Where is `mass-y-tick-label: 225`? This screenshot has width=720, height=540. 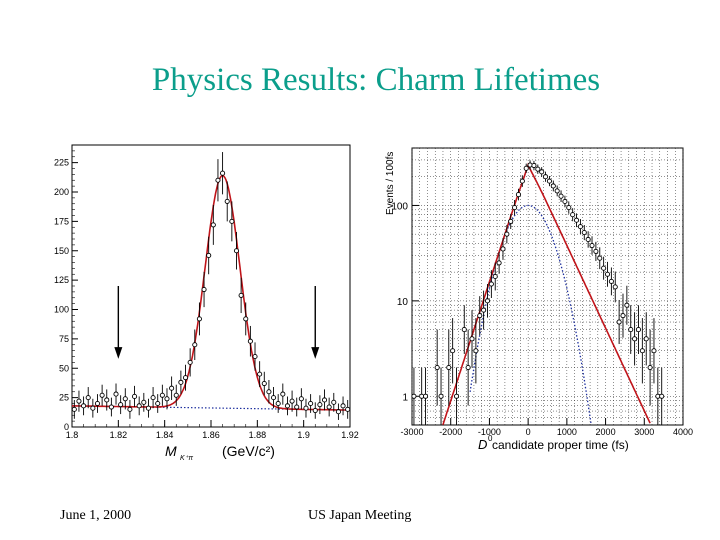
mass-y-tick-label: 225 is located at coordinates (61, 163).